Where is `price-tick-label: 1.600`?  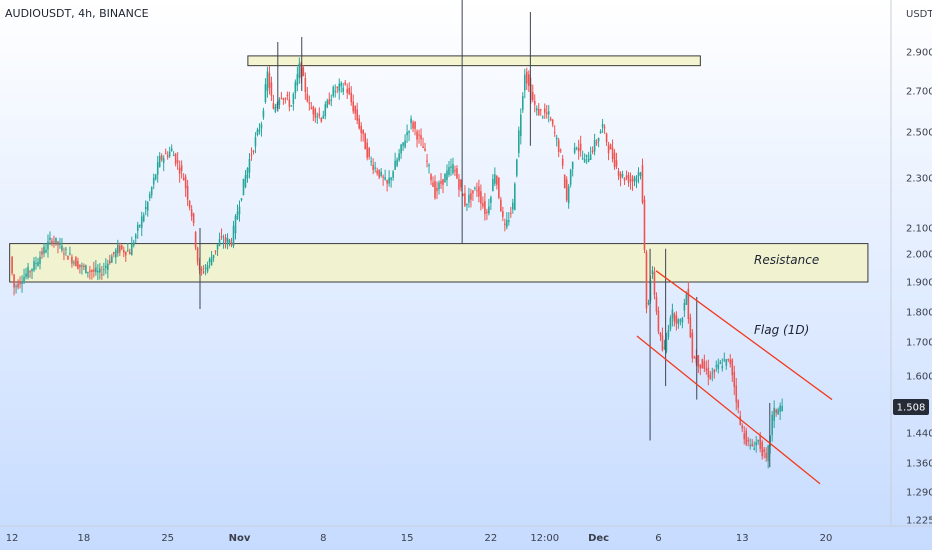
price-tick-label: 1.600 is located at coordinates (919, 377).